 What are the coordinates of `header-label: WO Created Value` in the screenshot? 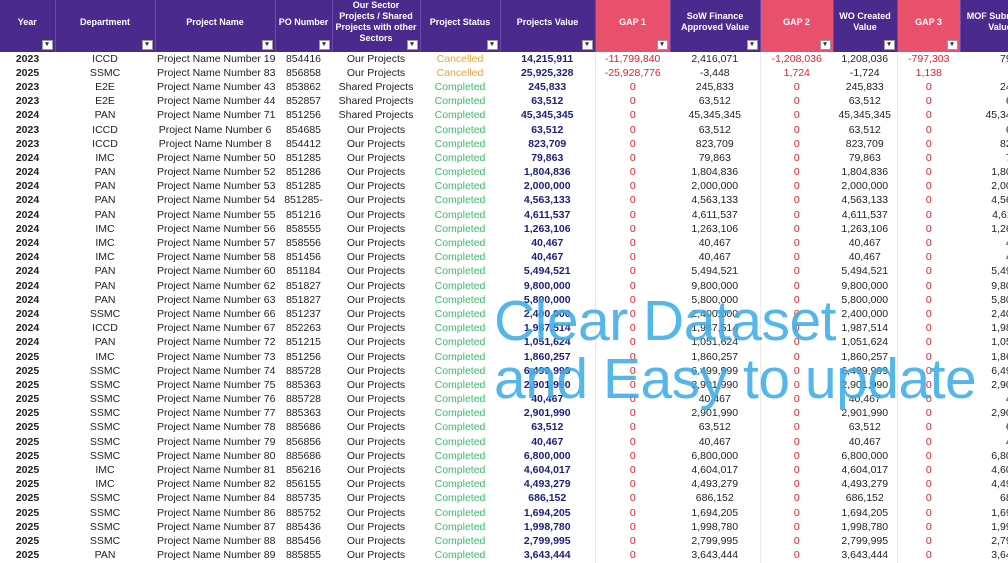 It's located at (865, 21).